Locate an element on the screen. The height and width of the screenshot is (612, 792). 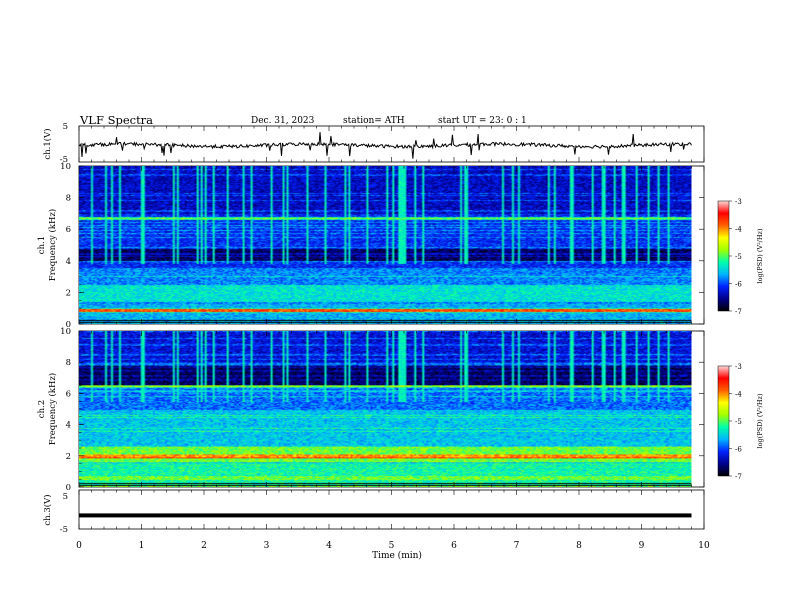
ch1-ytick-top: 5 is located at coordinates (65, 127).